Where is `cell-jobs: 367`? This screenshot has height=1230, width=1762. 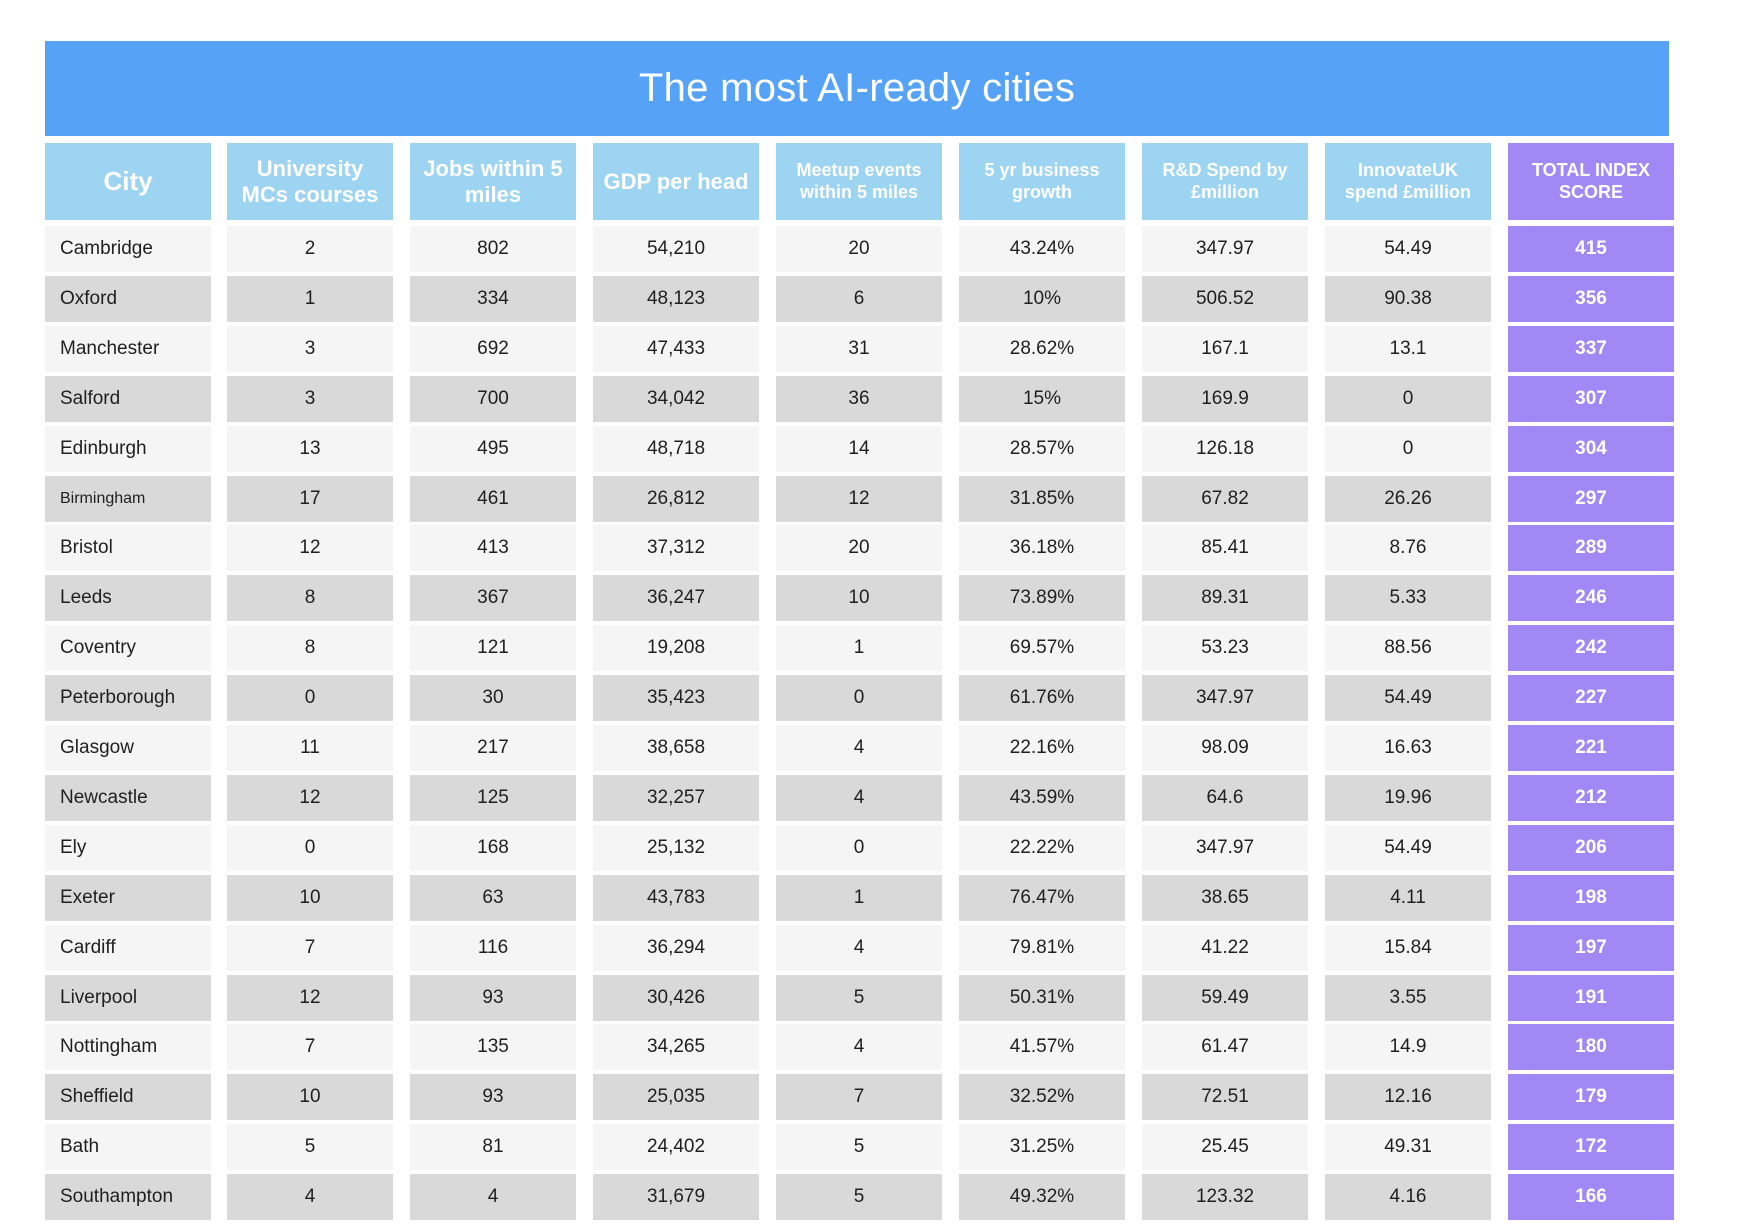
cell-jobs: 367 is located at coordinates (493, 598).